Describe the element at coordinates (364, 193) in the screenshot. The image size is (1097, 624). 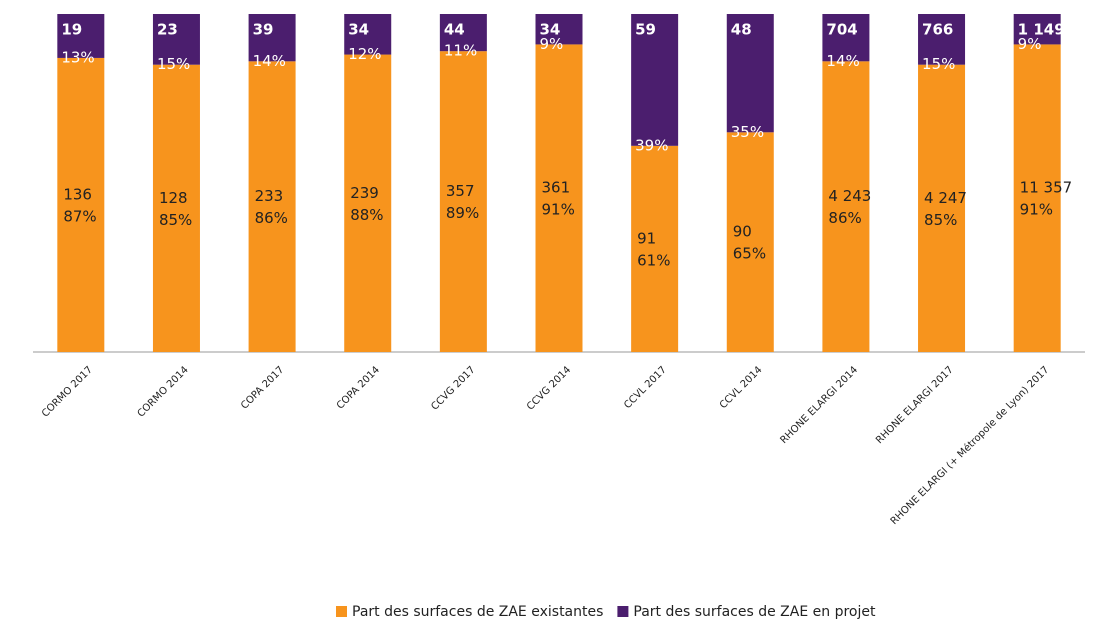
I see `count-label: 239` at that location.